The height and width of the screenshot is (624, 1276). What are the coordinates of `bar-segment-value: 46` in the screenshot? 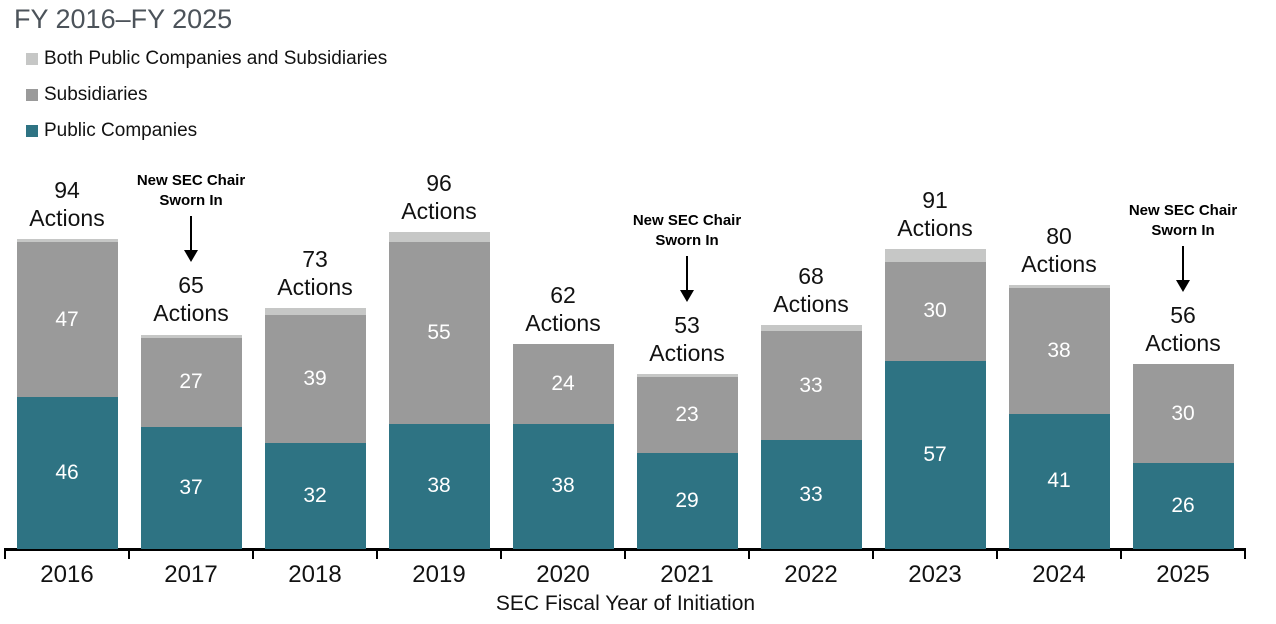 It's located at (67, 473).